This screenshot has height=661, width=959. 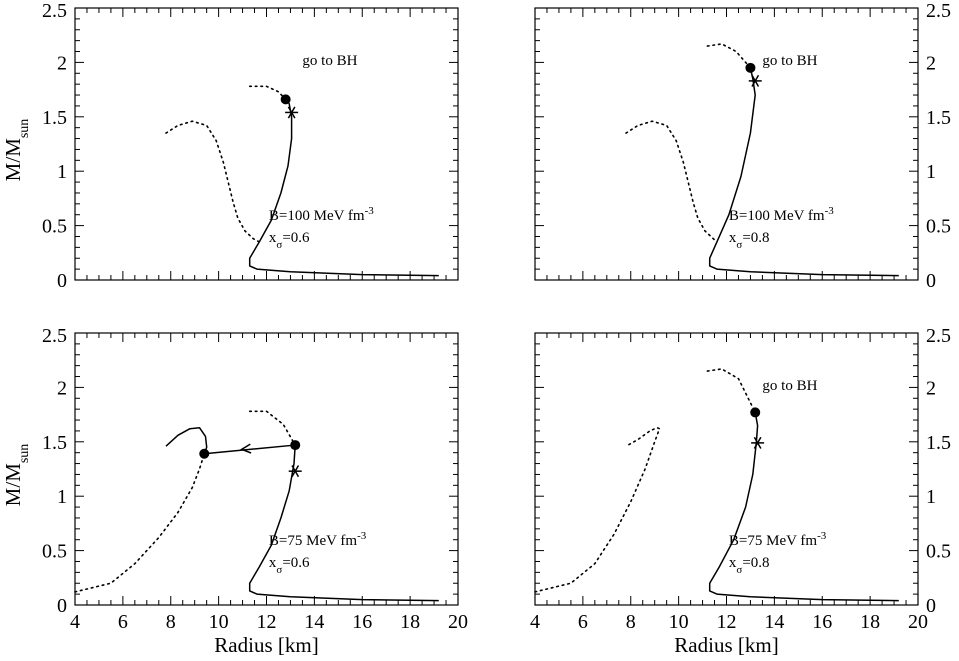 What do you see at coordinates (679, 622) in the screenshot?
I see `x-tick-label: 10` at bounding box center [679, 622].